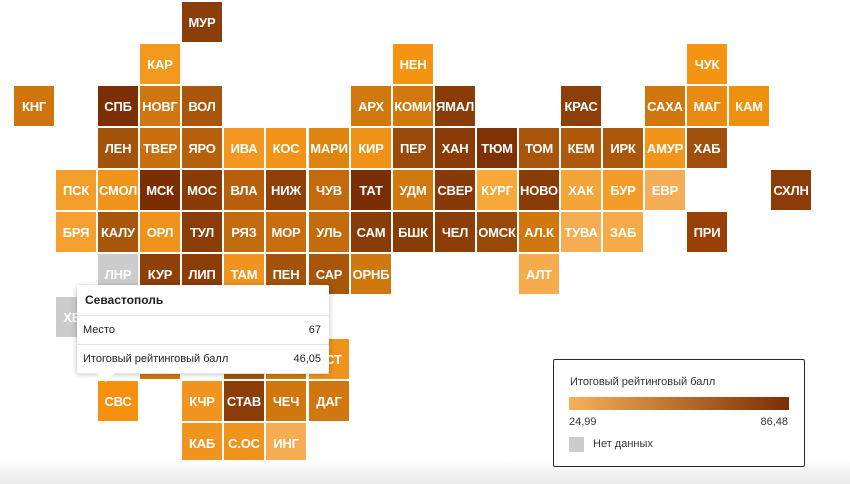 Image resolution: width=850 pixels, height=484 pixels. I want to click on region-tile-твер: ТВЕР, so click(160, 148).